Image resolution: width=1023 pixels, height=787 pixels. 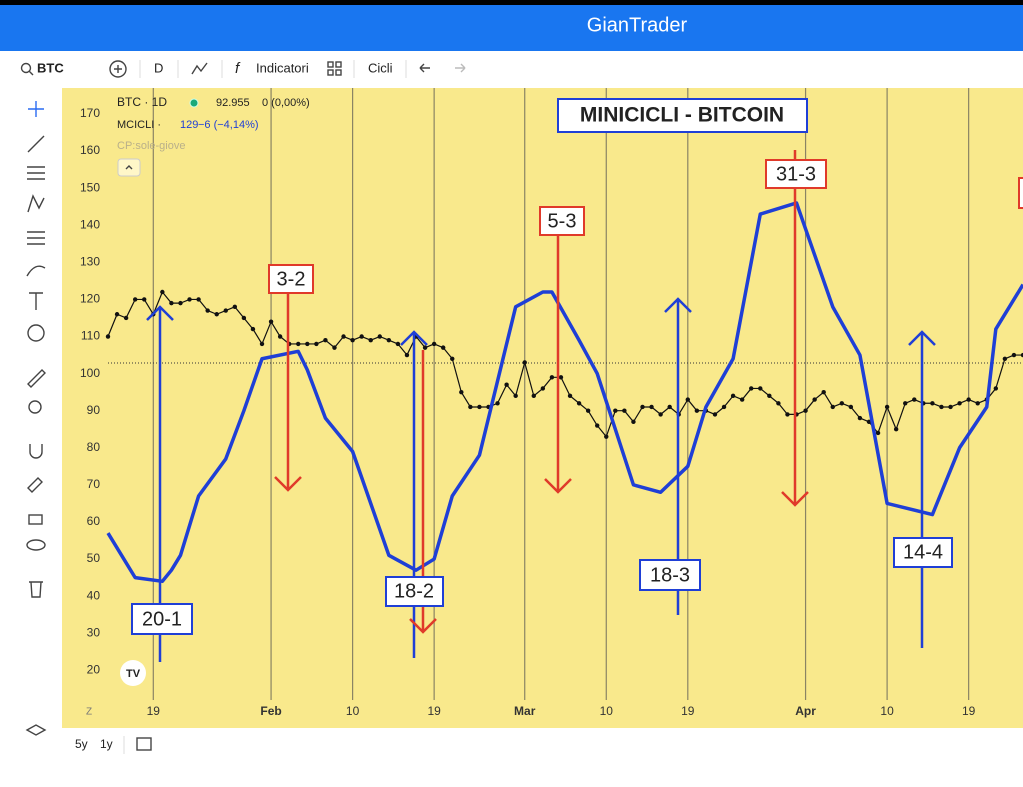 I want to click on pattern-tool, so click(x=36, y=203).